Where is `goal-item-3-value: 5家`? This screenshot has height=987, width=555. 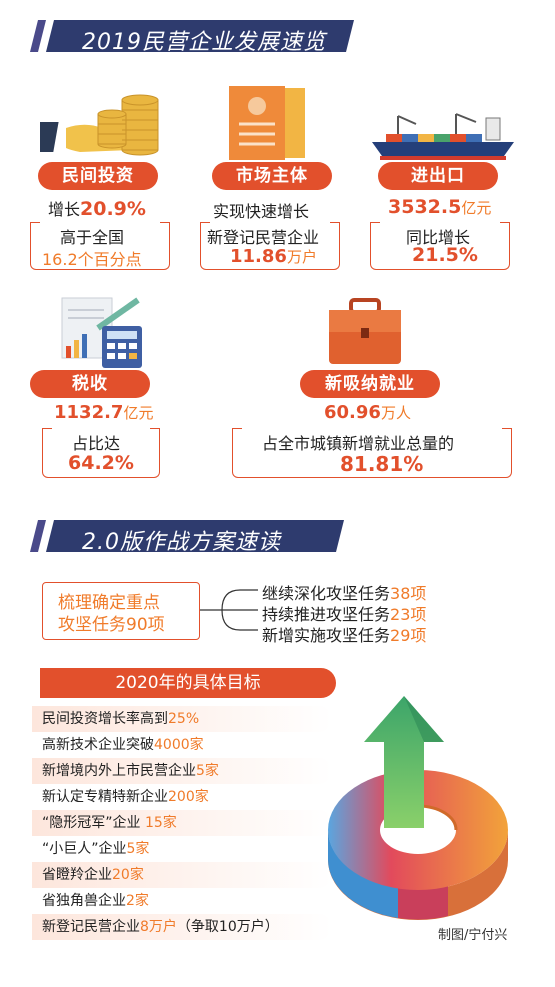 goal-item-3-value: 5家 is located at coordinates (207, 771).